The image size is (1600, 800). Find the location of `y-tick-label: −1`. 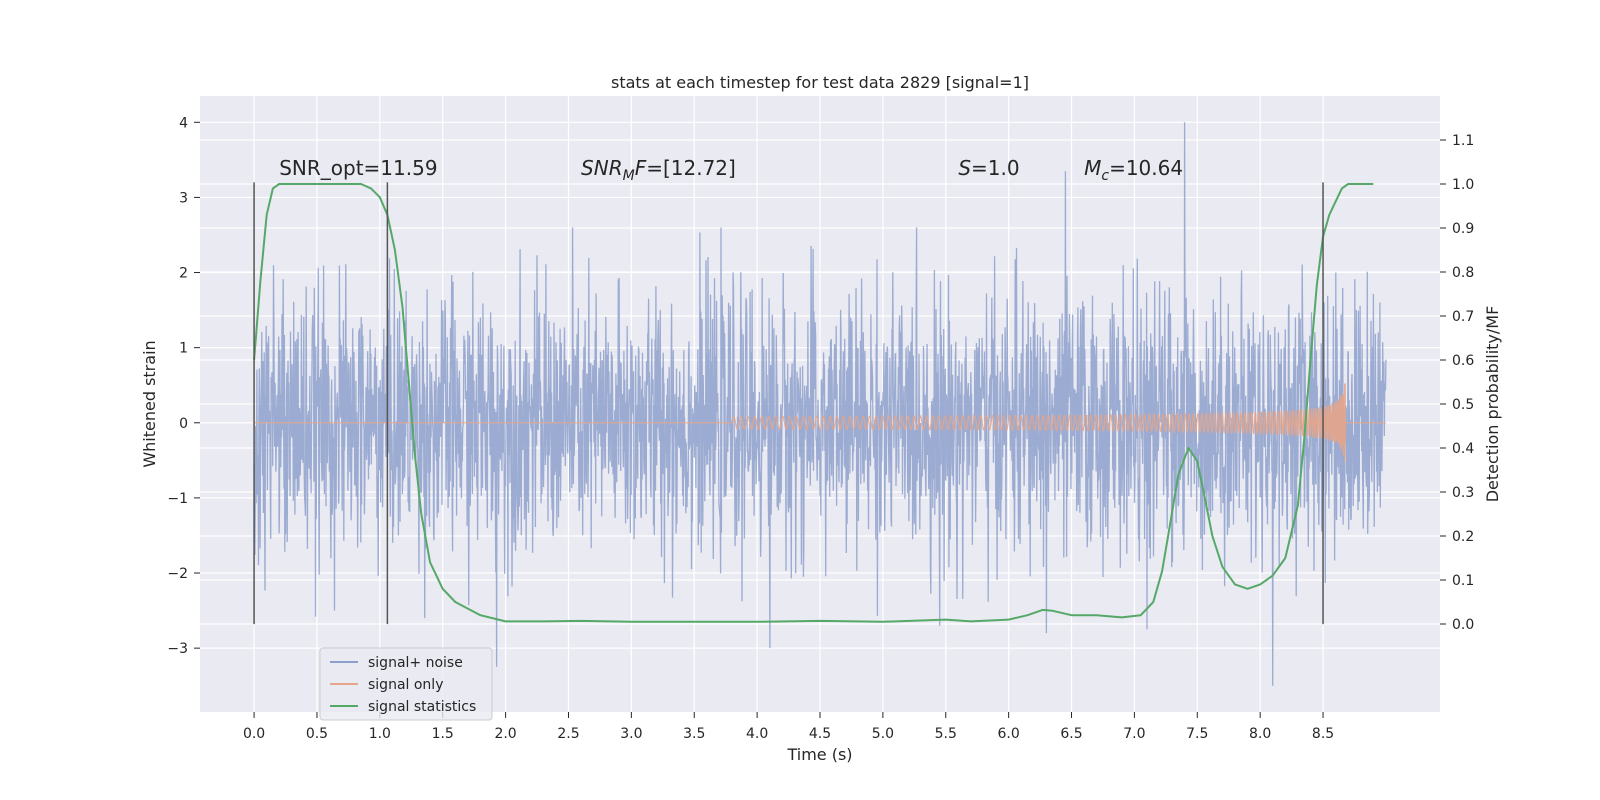

y-tick-label: −1 is located at coordinates (177, 499).